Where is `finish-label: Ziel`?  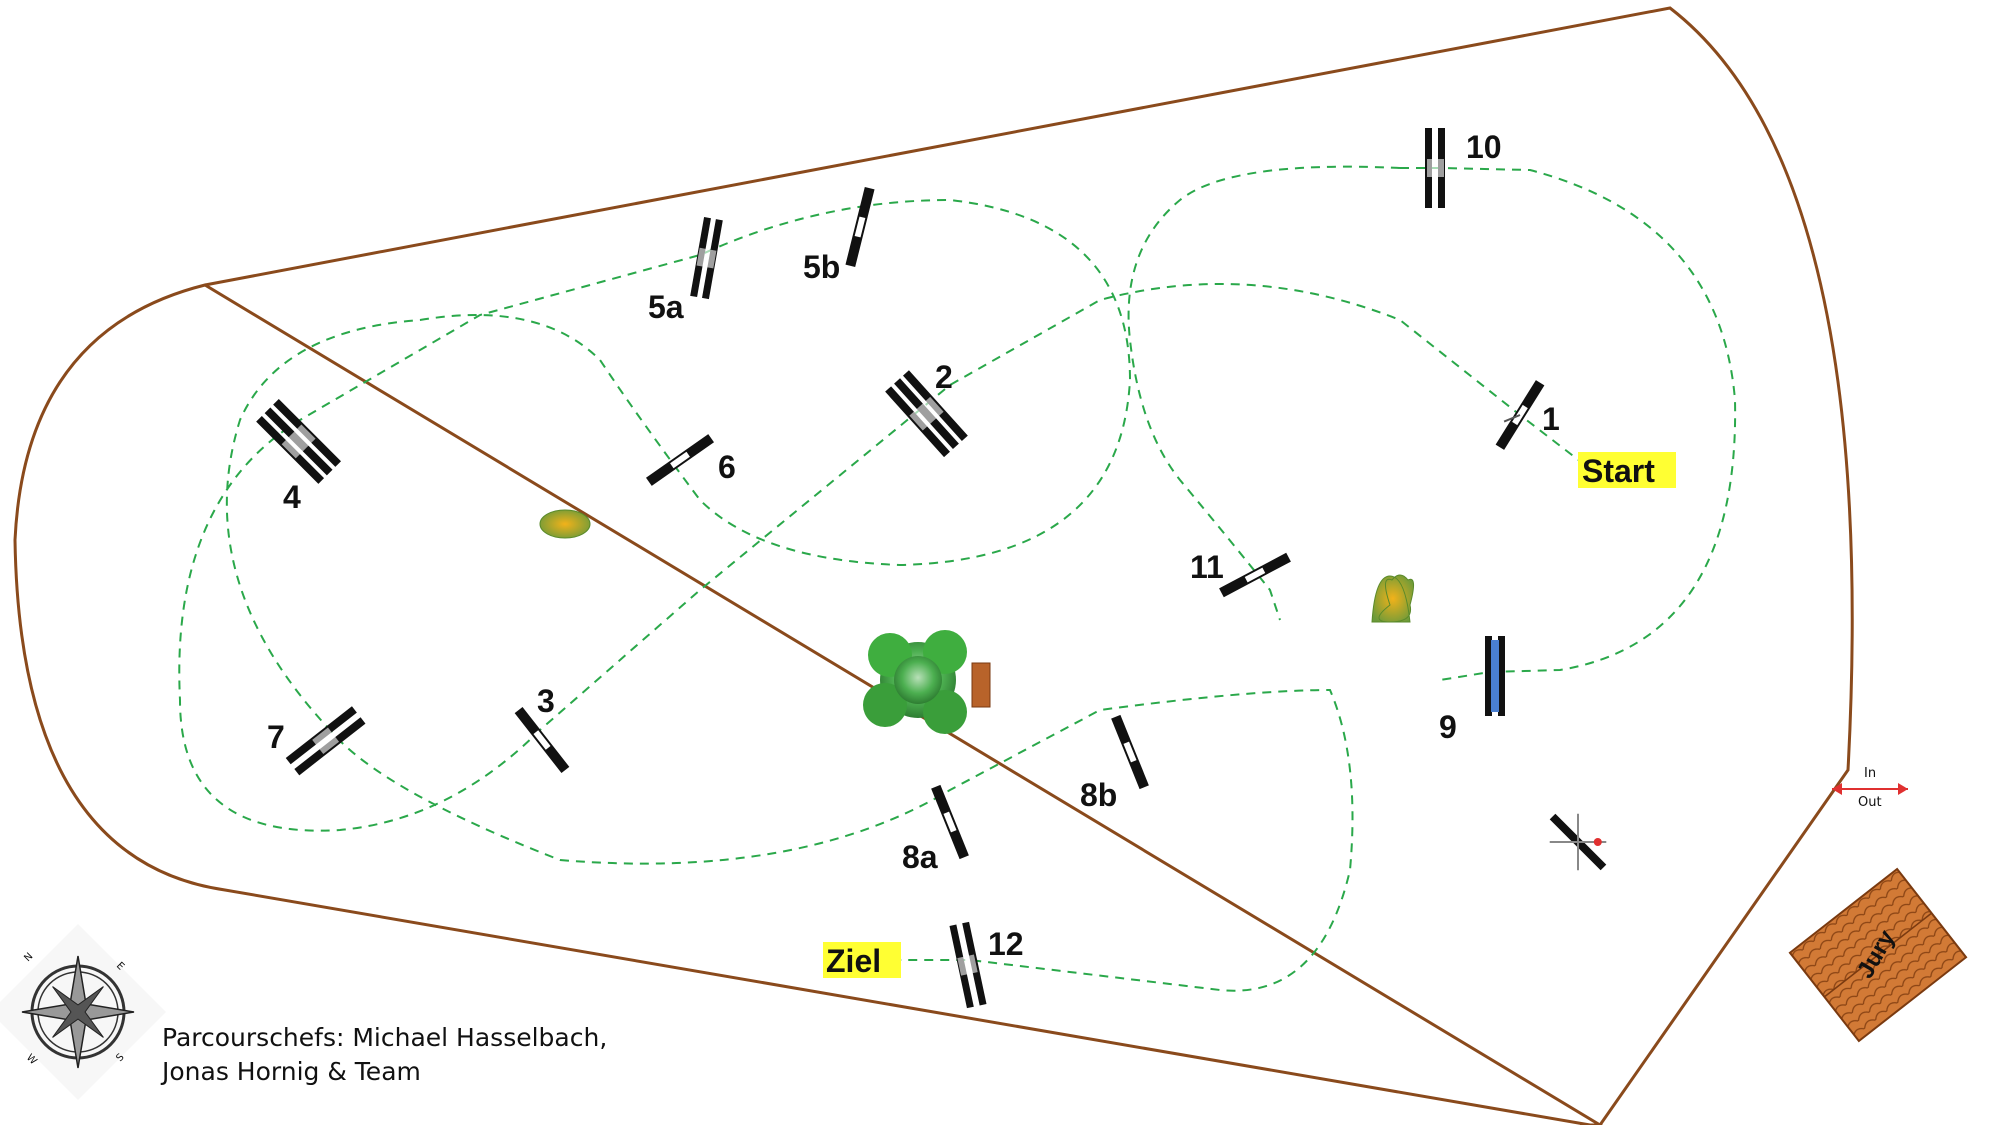 finish-label: Ziel is located at coordinates (853, 961).